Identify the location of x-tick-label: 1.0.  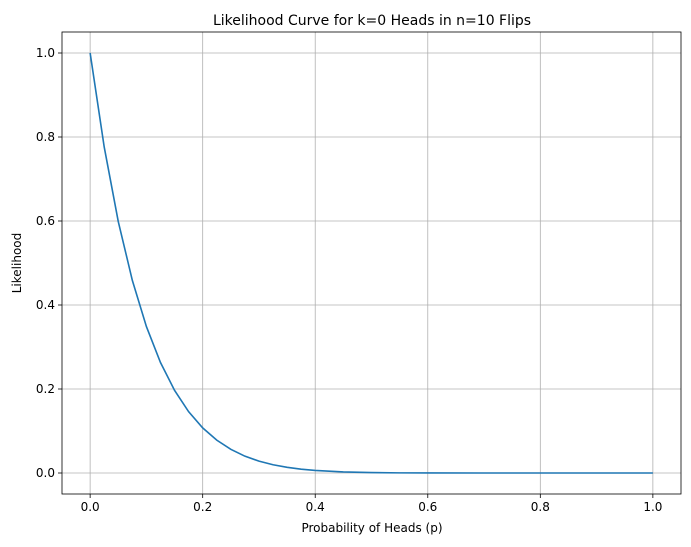
(652, 507).